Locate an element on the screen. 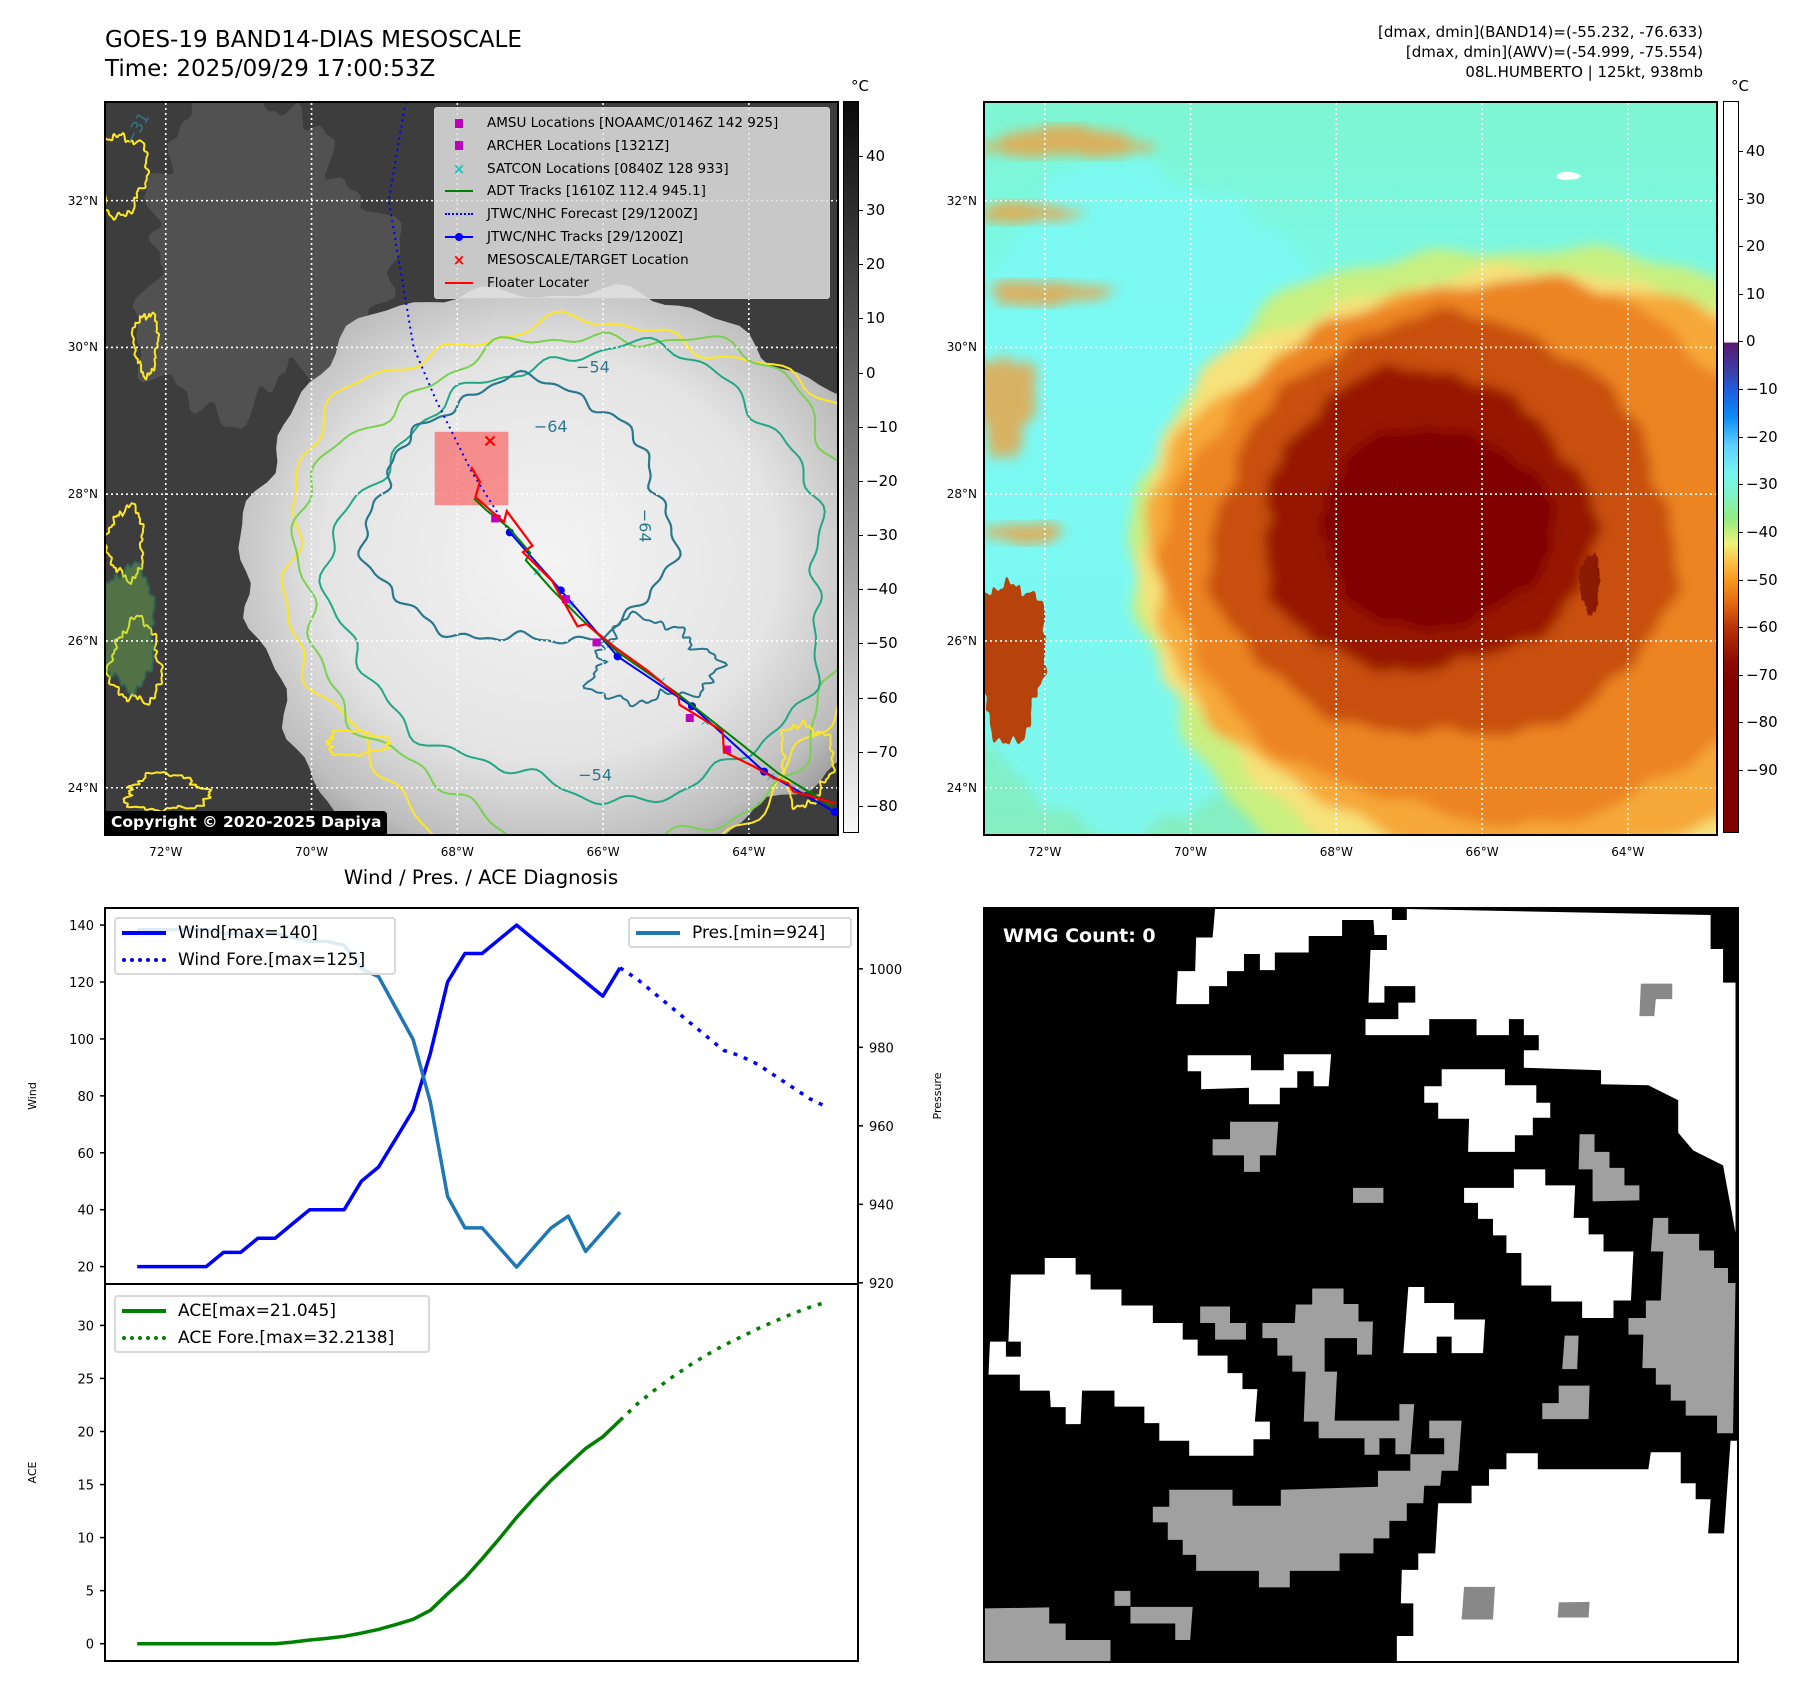  y2-tick-label: 920 is located at coordinates (881, 1284).